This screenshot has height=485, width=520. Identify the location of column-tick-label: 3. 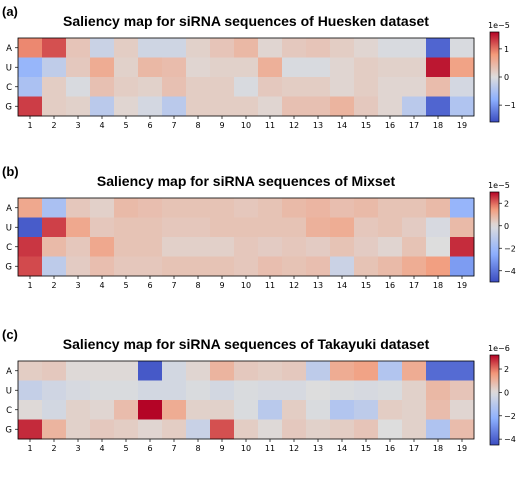
(77, 125).